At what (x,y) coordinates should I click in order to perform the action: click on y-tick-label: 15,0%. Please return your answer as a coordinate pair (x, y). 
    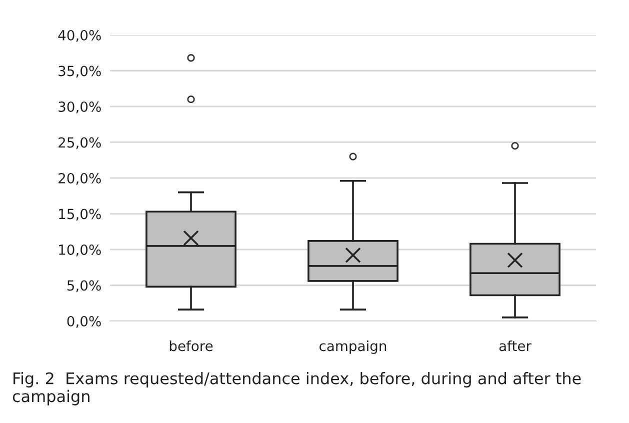
    Looking at the image, I should click on (80, 214).